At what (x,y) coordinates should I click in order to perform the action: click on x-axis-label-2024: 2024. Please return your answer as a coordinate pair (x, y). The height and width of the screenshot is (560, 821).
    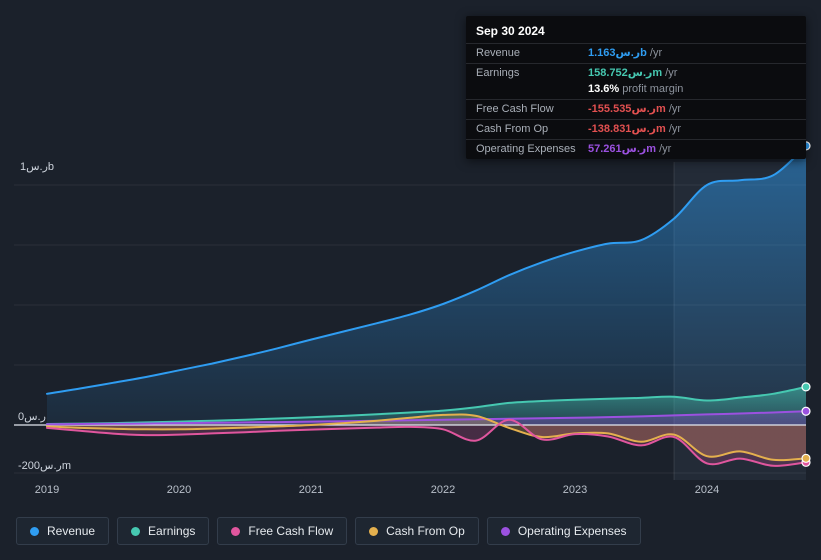
    Looking at the image, I should click on (707, 490).